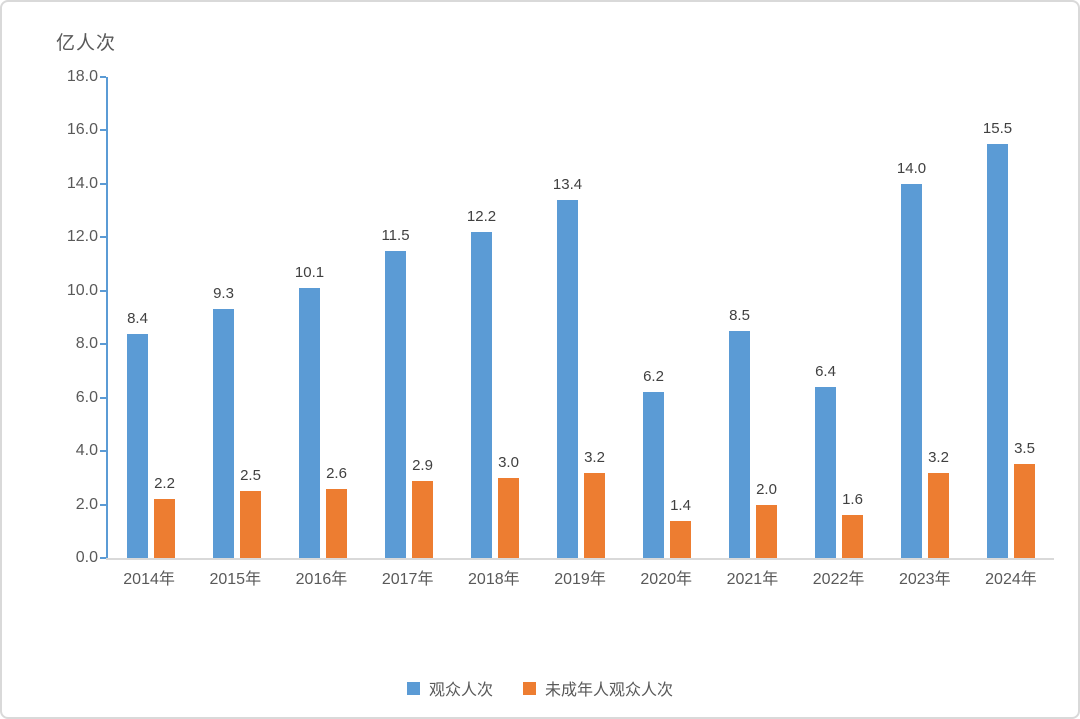 This screenshot has height=719, width=1080. I want to click on x-axis-label: 2019年, so click(580, 579).